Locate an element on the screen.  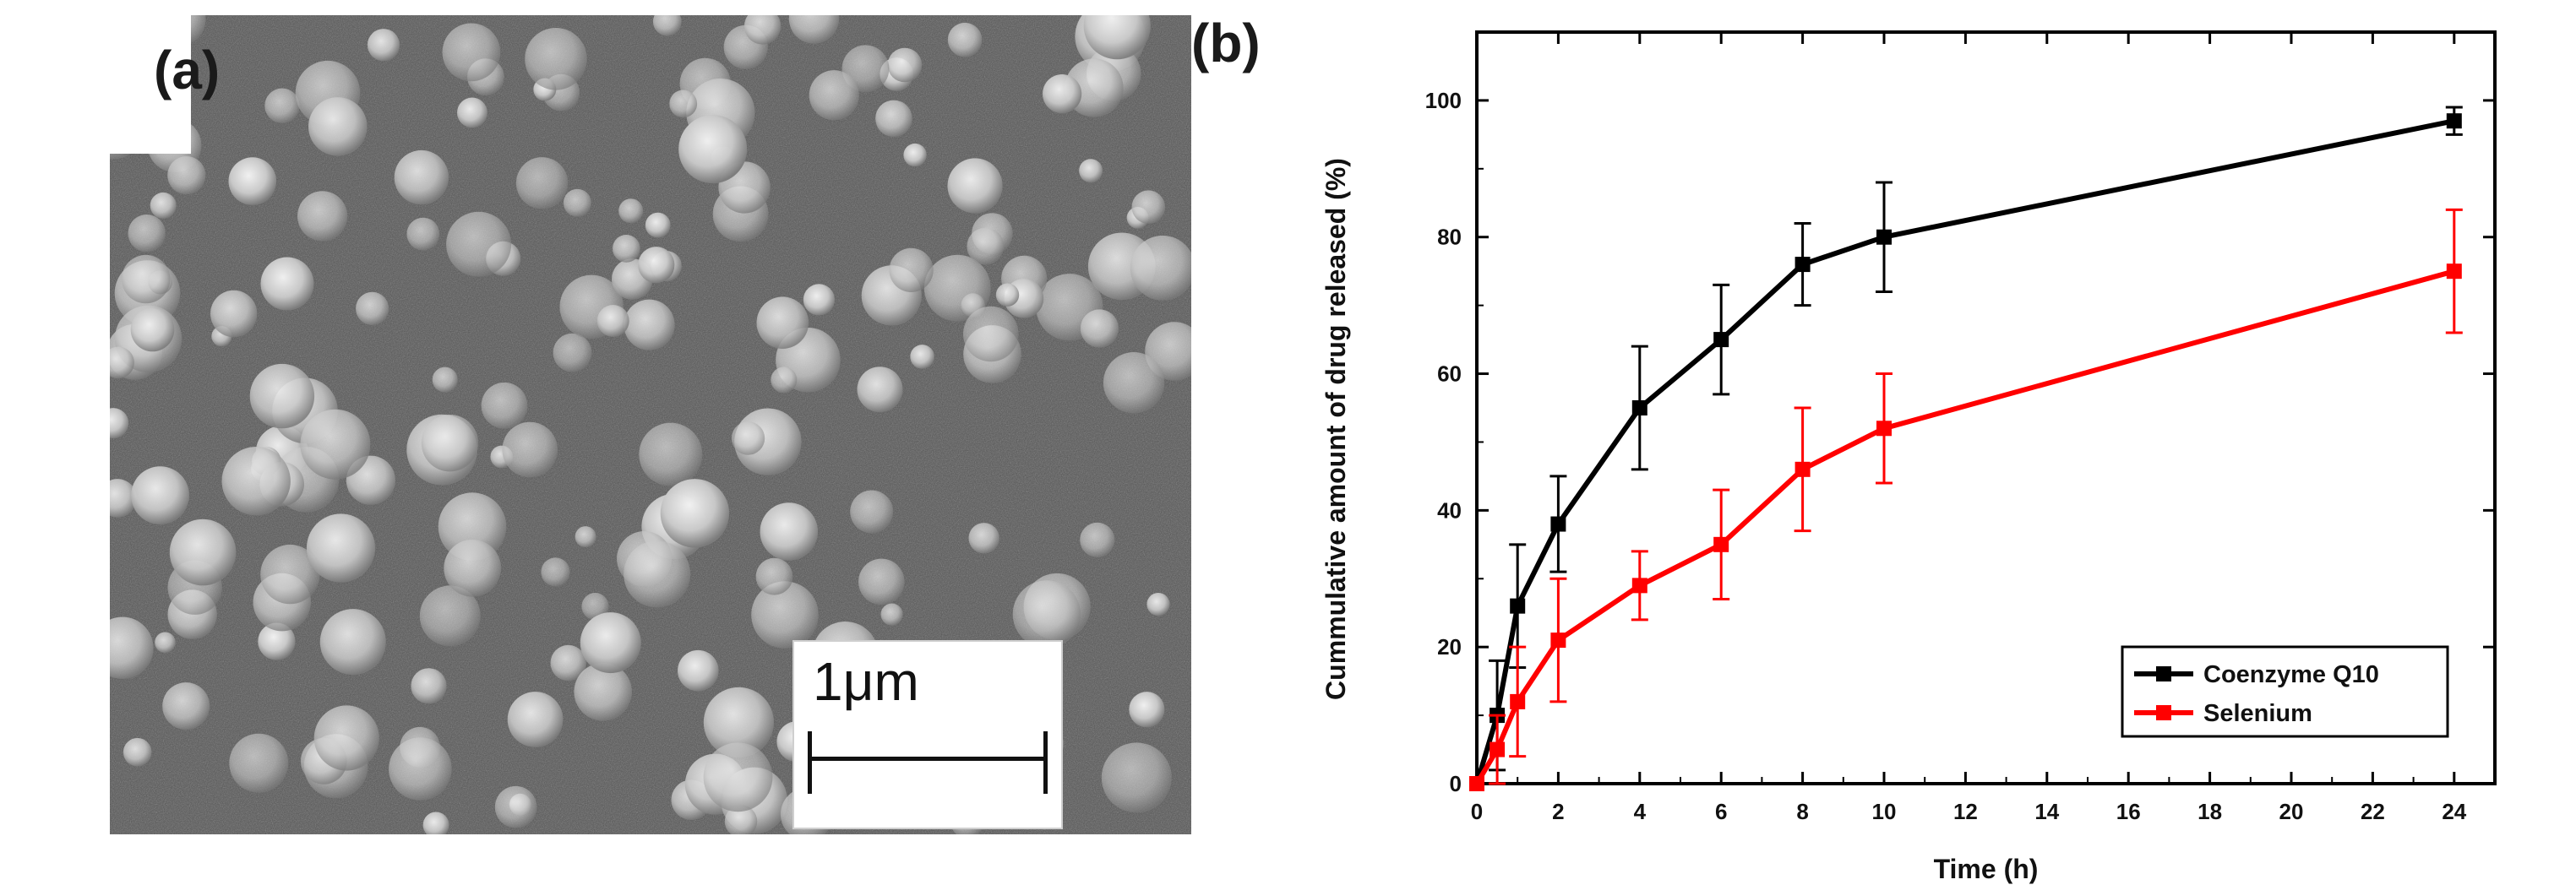
label-background is located at coordinates (95, 77).